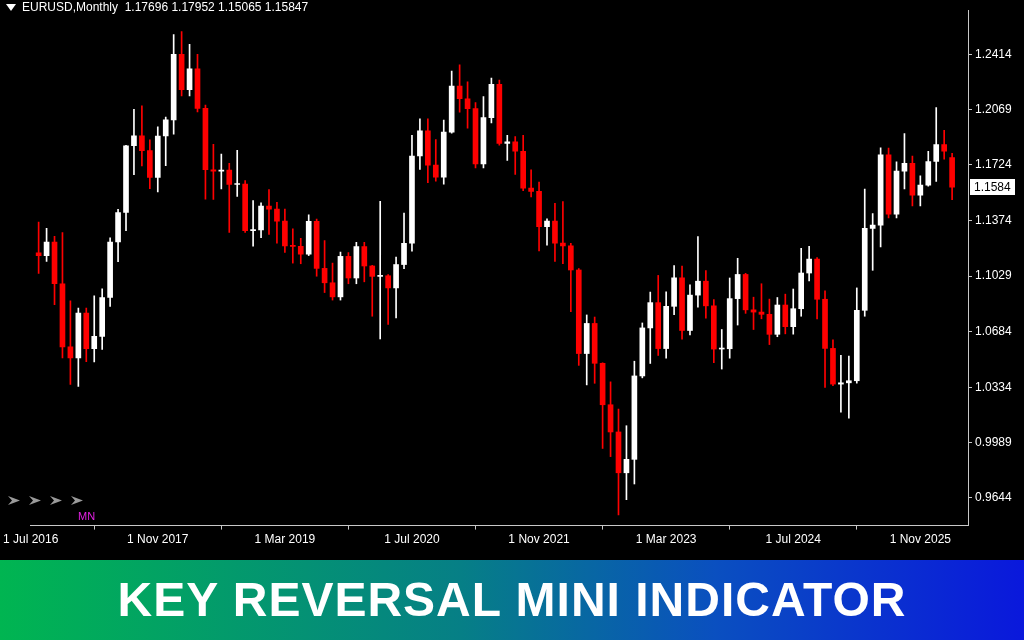  I want to click on x-tick-label: 1 Jul 2016, so click(30, 539).